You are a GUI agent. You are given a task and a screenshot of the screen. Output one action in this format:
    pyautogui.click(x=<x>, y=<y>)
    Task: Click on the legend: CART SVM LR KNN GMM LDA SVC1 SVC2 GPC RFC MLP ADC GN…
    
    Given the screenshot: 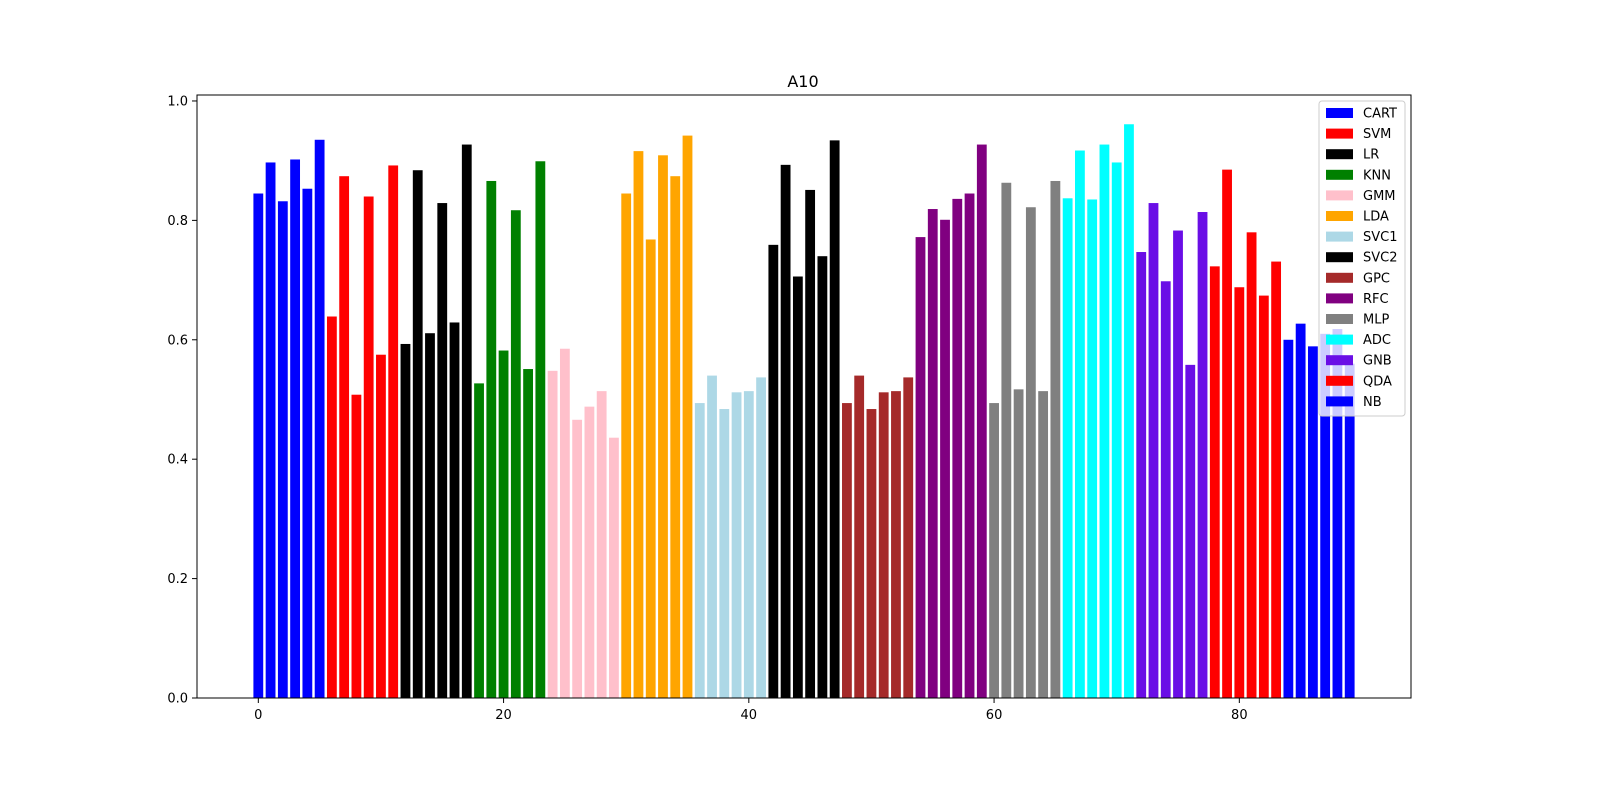 What is the action you would take?
    pyautogui.click(x=1362, y=258)
    